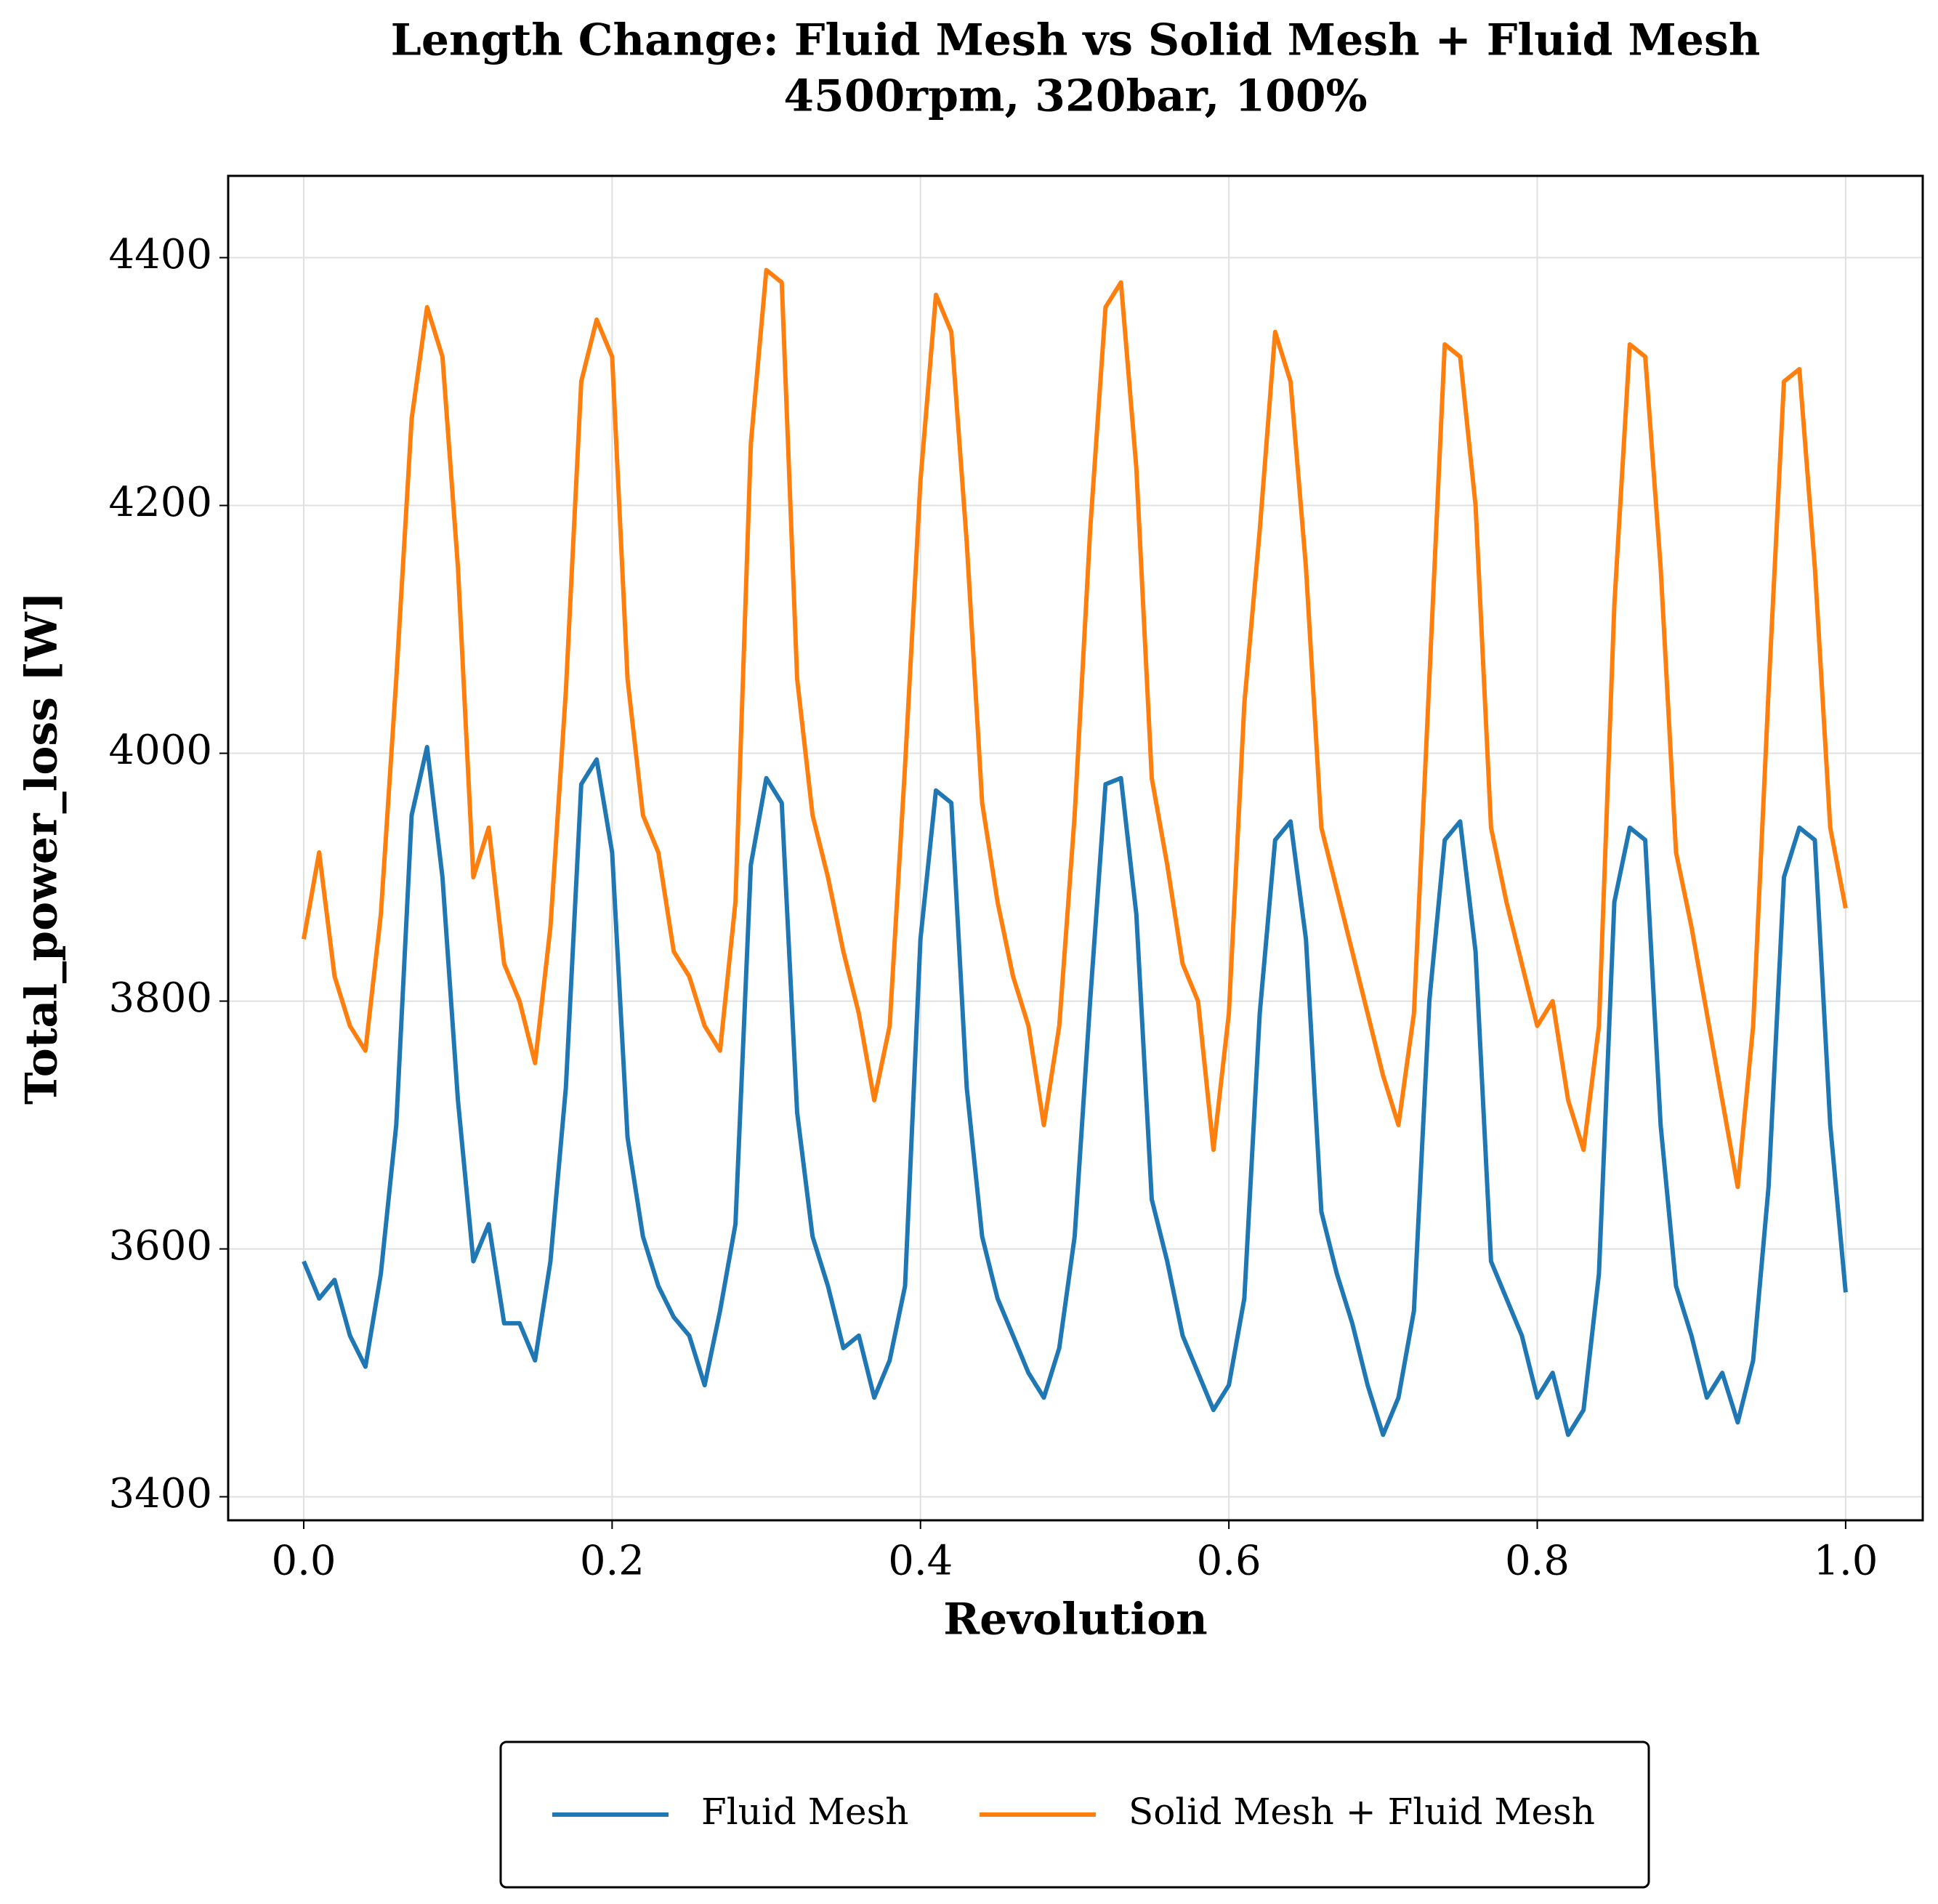 This screenshot has height=1904, width=1938. I want to click on y-tick-label: 3800, so click(160, 998).